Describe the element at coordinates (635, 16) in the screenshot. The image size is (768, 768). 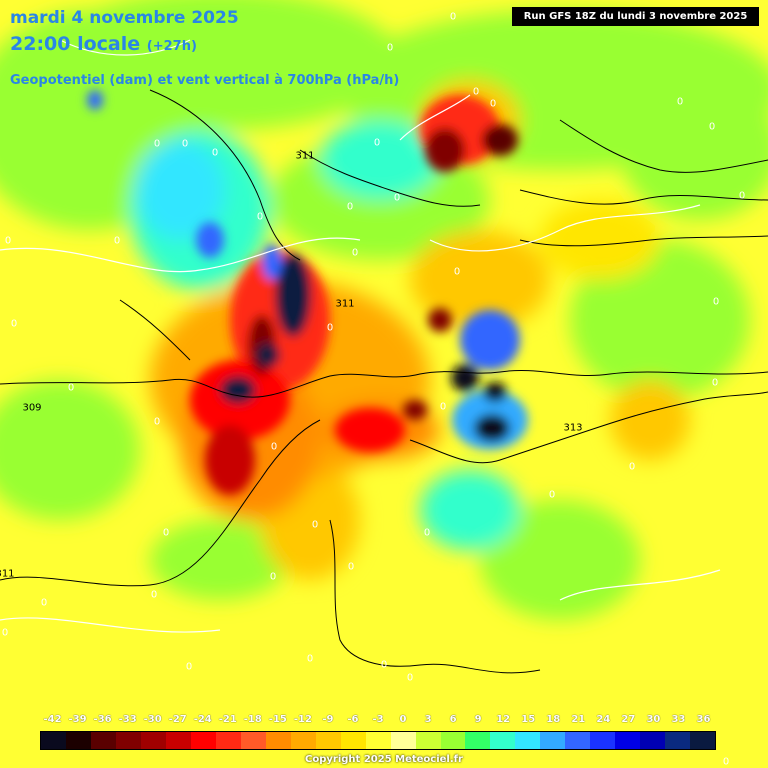
I see `run-label: Run GFS 18Z du lundi 3 novembre 2025` at that location.